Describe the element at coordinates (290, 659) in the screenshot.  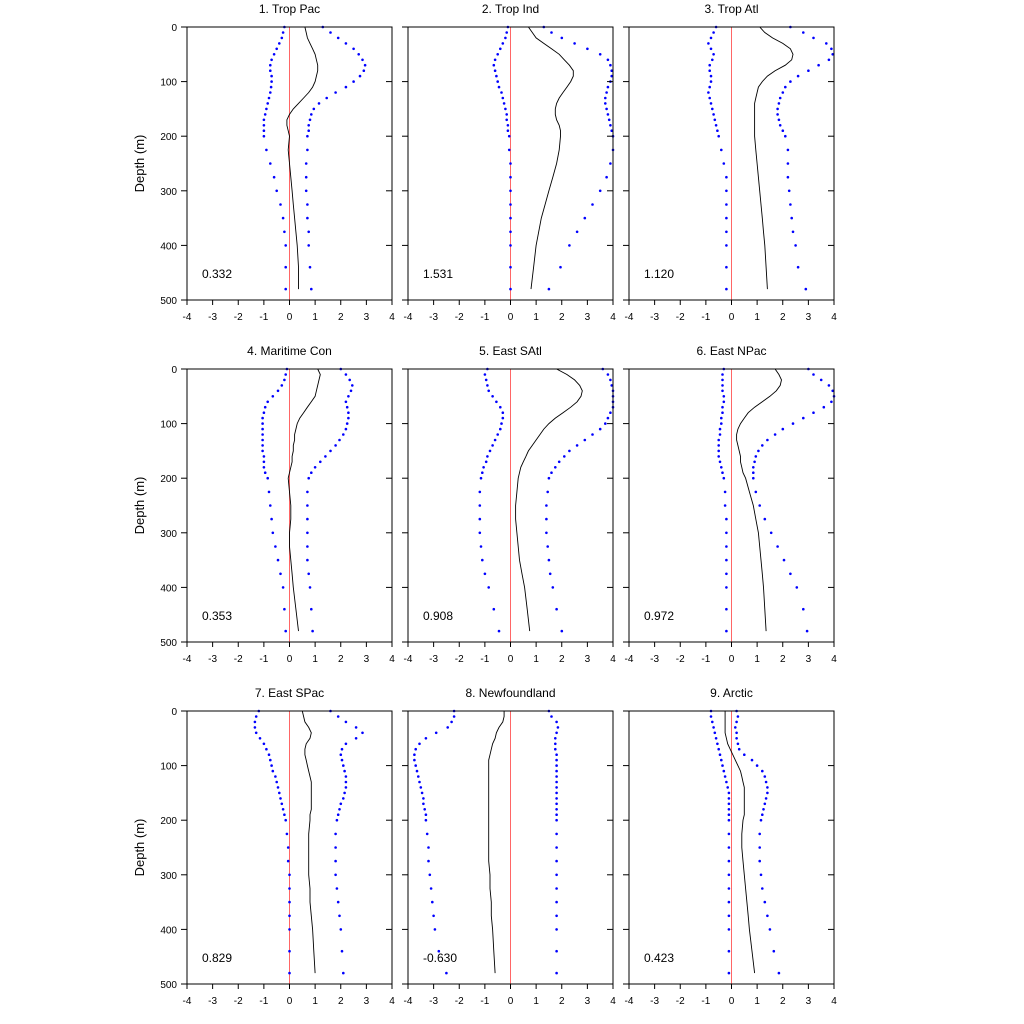
I see `panel-4-xtick-label: 0` at that location.